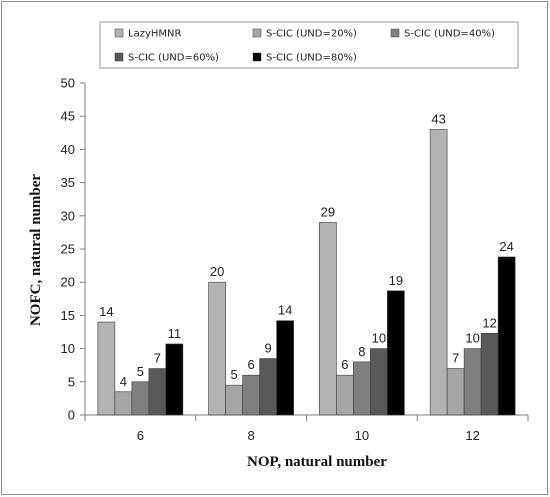 This screenshot has width=550, height=497. I want to click on legend-entry: S-CIC (UND=60%), so click(173, 58).